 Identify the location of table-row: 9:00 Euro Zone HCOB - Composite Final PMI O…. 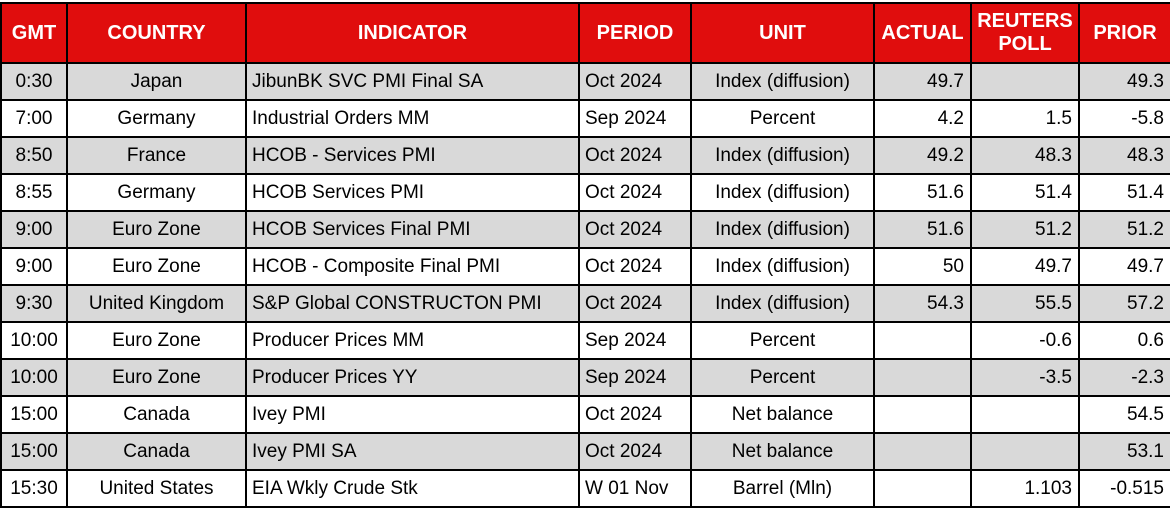
(585, 266).